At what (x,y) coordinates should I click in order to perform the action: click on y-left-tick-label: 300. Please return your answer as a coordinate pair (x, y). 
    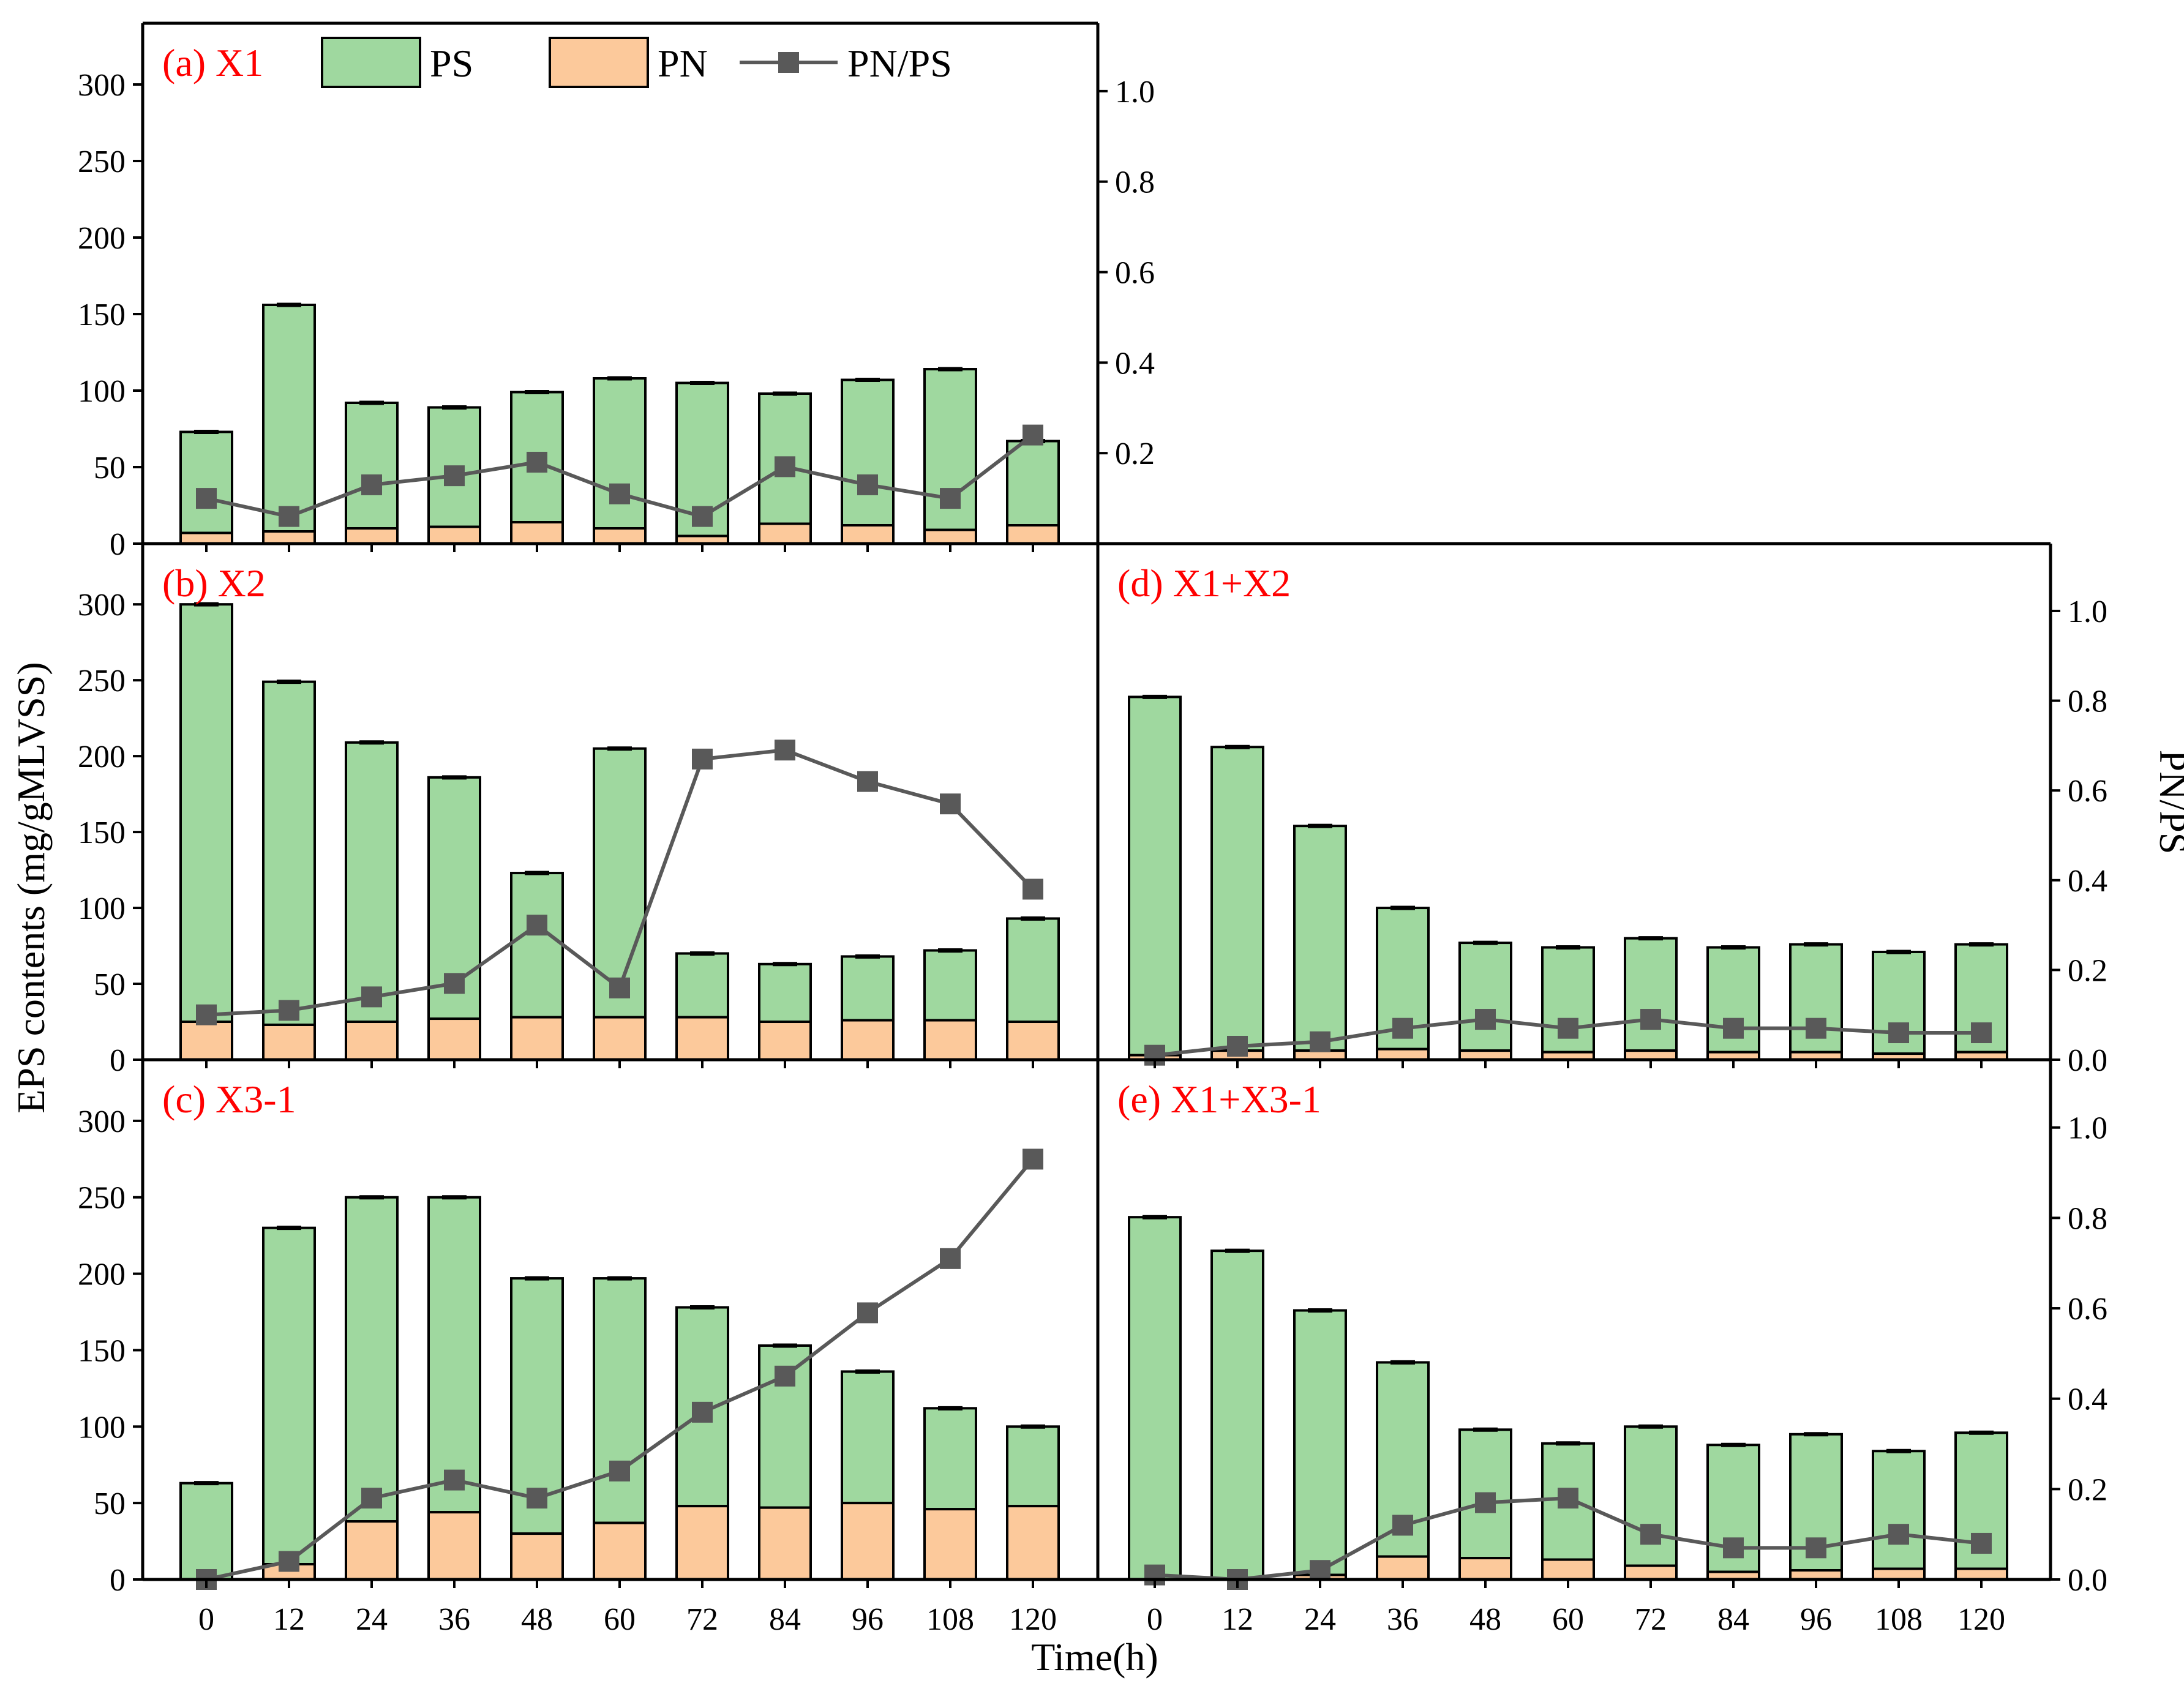
    Looking at the image, I should click on (102, 85).